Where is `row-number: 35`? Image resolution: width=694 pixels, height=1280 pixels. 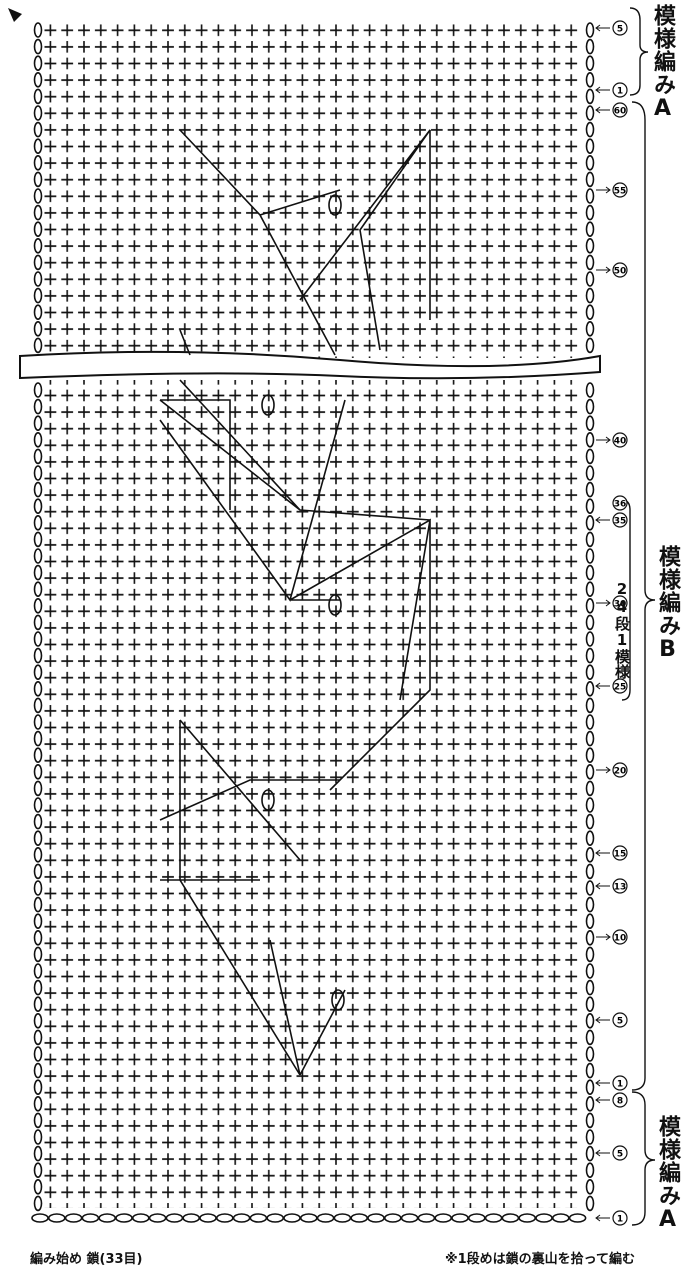
row-number: 35 is located at coordinates (620, 522).